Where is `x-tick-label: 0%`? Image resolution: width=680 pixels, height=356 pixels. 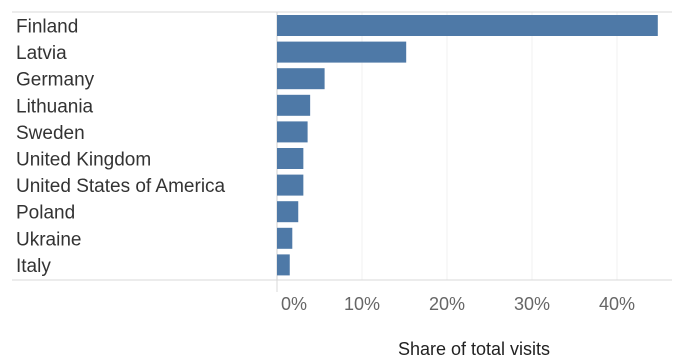 x-tick-label: 0% is located at coordinates (294, 304).